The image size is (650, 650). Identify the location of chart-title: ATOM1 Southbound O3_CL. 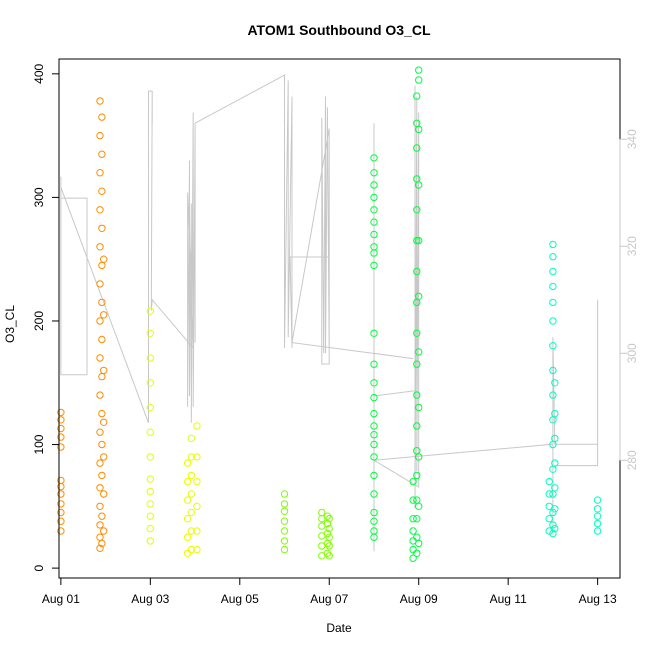
(338, 30).